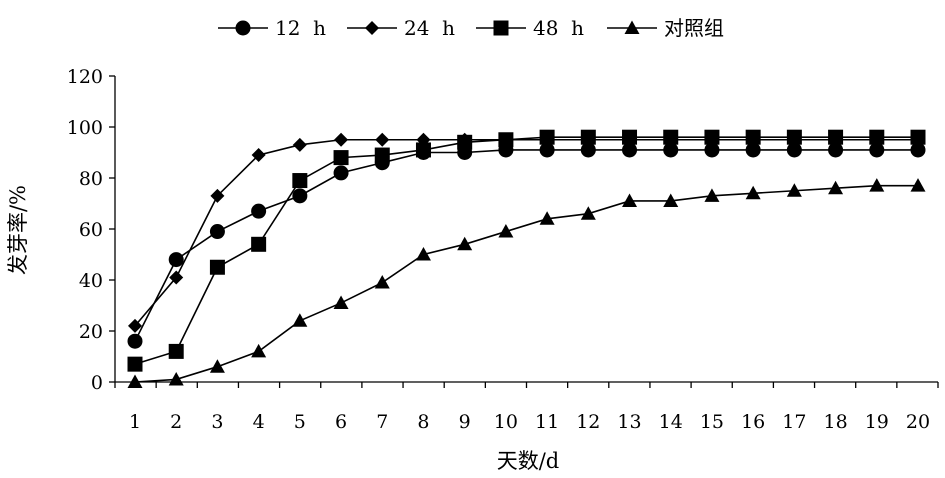 The image size is (945, 478). Describe the element at coordinates (918, 422) in the screenshot. I see `x-tick-label: 20` at that location.